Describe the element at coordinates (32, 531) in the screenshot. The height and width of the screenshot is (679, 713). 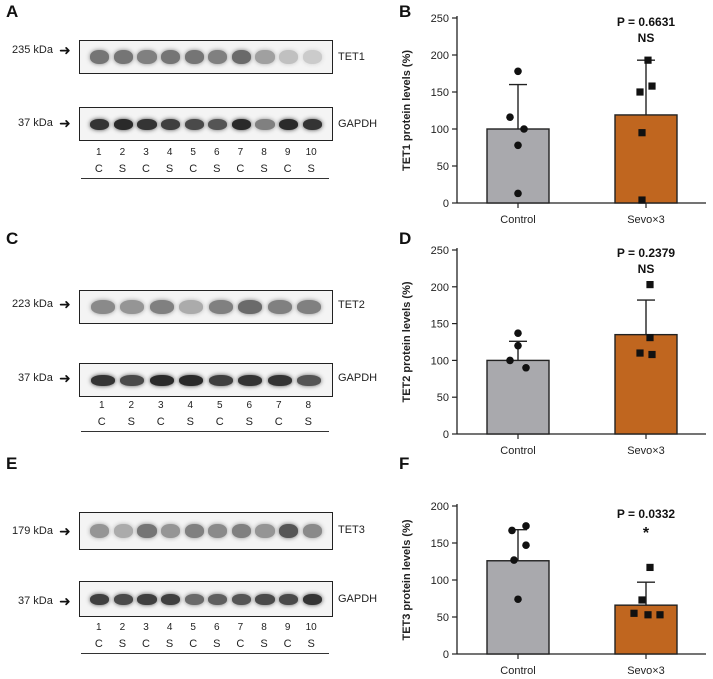
I see `marker-kda-label: 179 kDa` at that location.